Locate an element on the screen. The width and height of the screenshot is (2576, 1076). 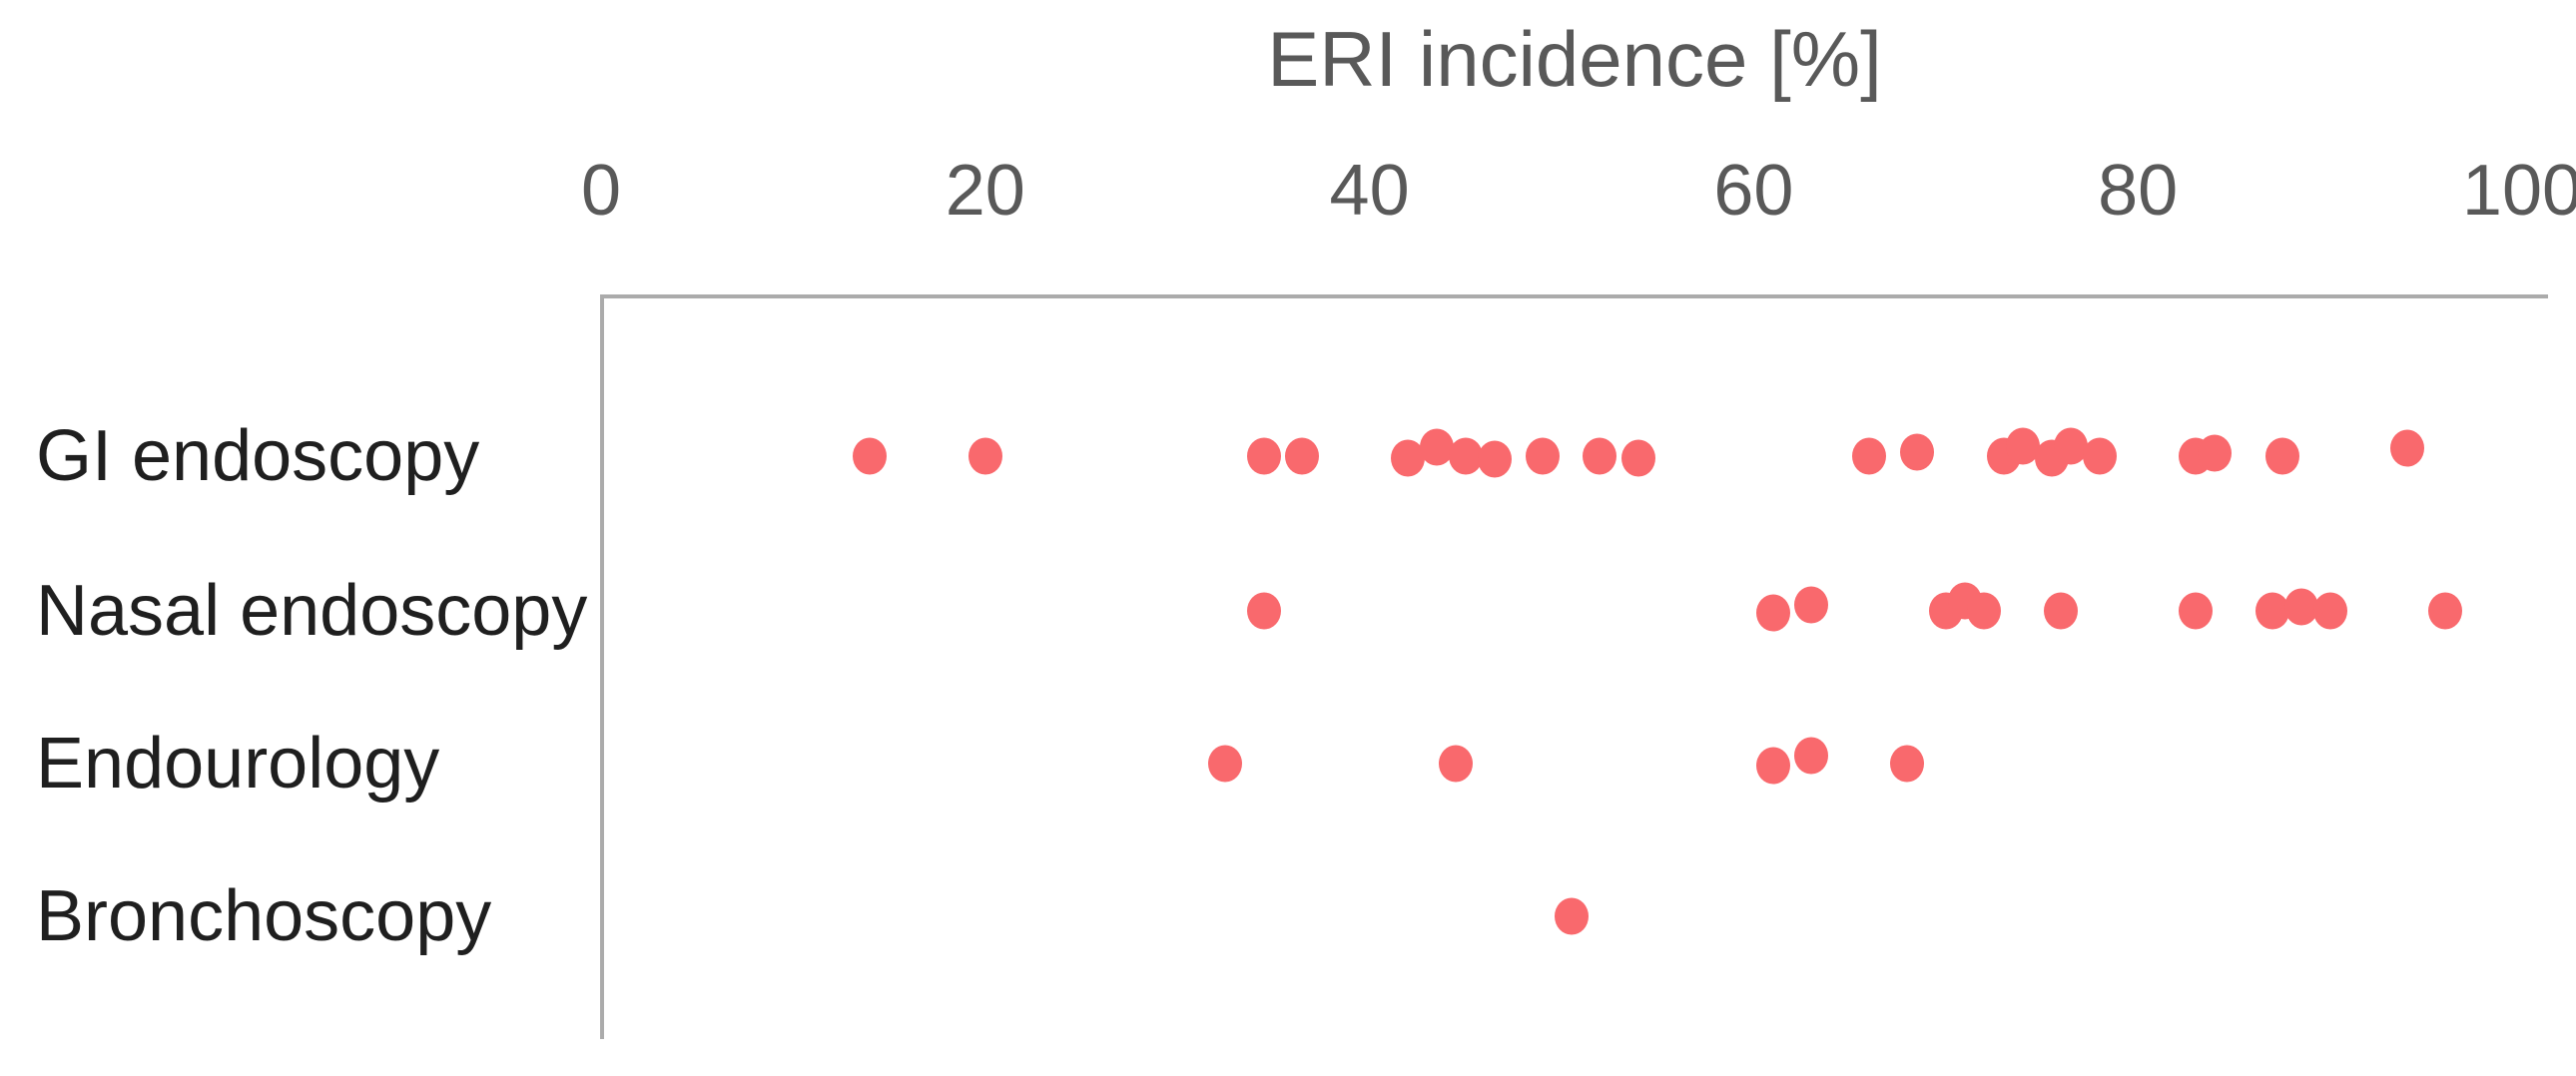
category-label-nasal-endoscopy: Nasal endoscopy is located at coordinates (312, 611).